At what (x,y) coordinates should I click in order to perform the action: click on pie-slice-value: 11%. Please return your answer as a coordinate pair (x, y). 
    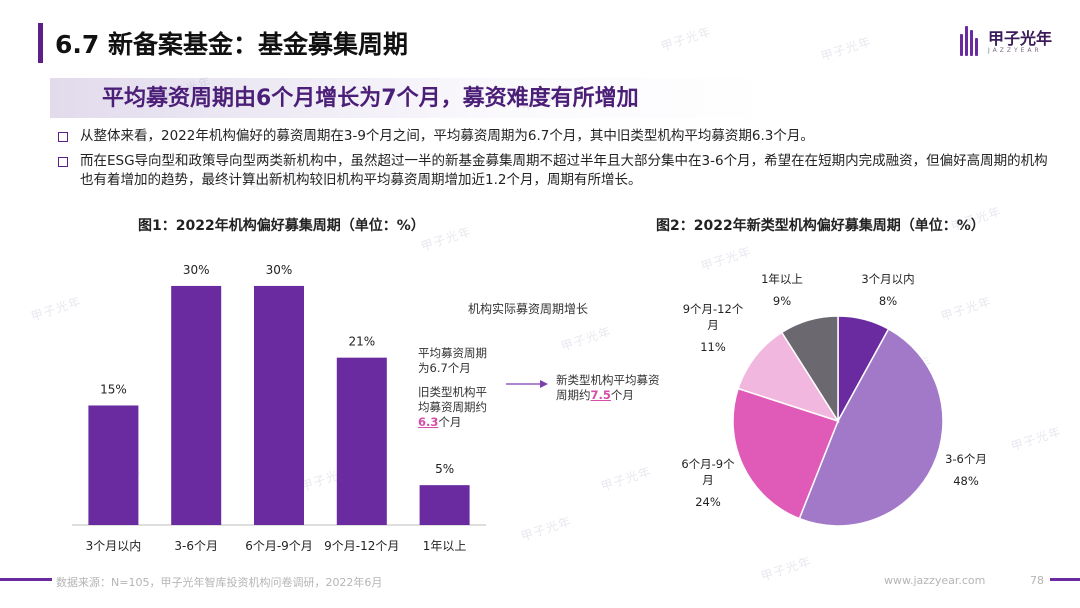
    Looking at the image, I should click on (713, 347).